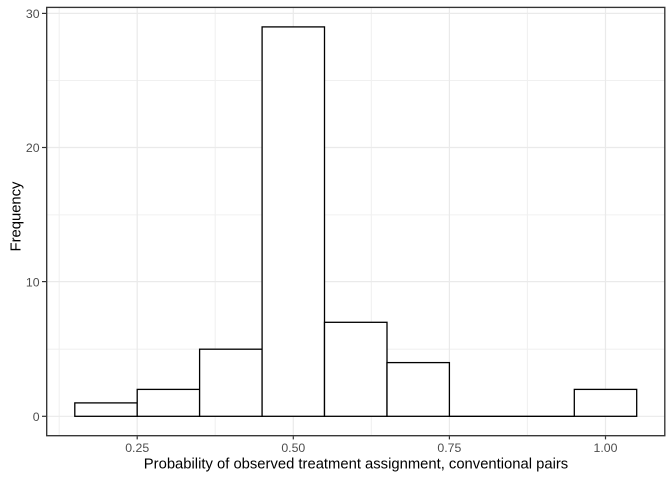  I want to click on svg-text: 30, so click(33, 14).